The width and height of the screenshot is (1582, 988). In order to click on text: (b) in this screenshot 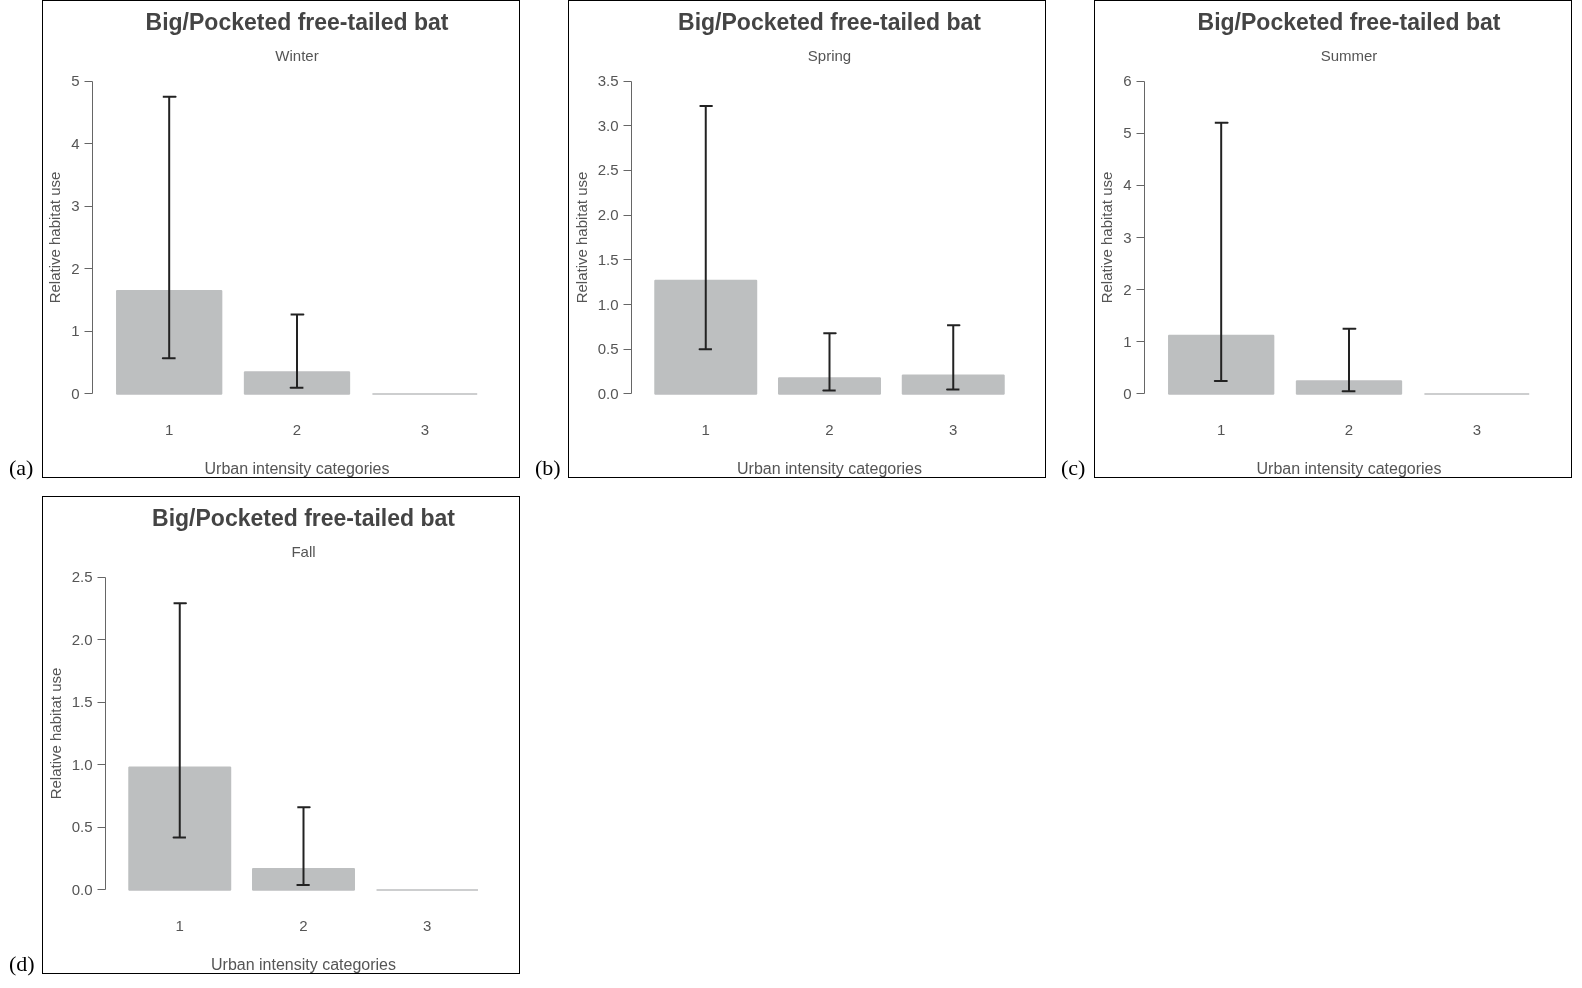, I will do `click(548, 467)`.